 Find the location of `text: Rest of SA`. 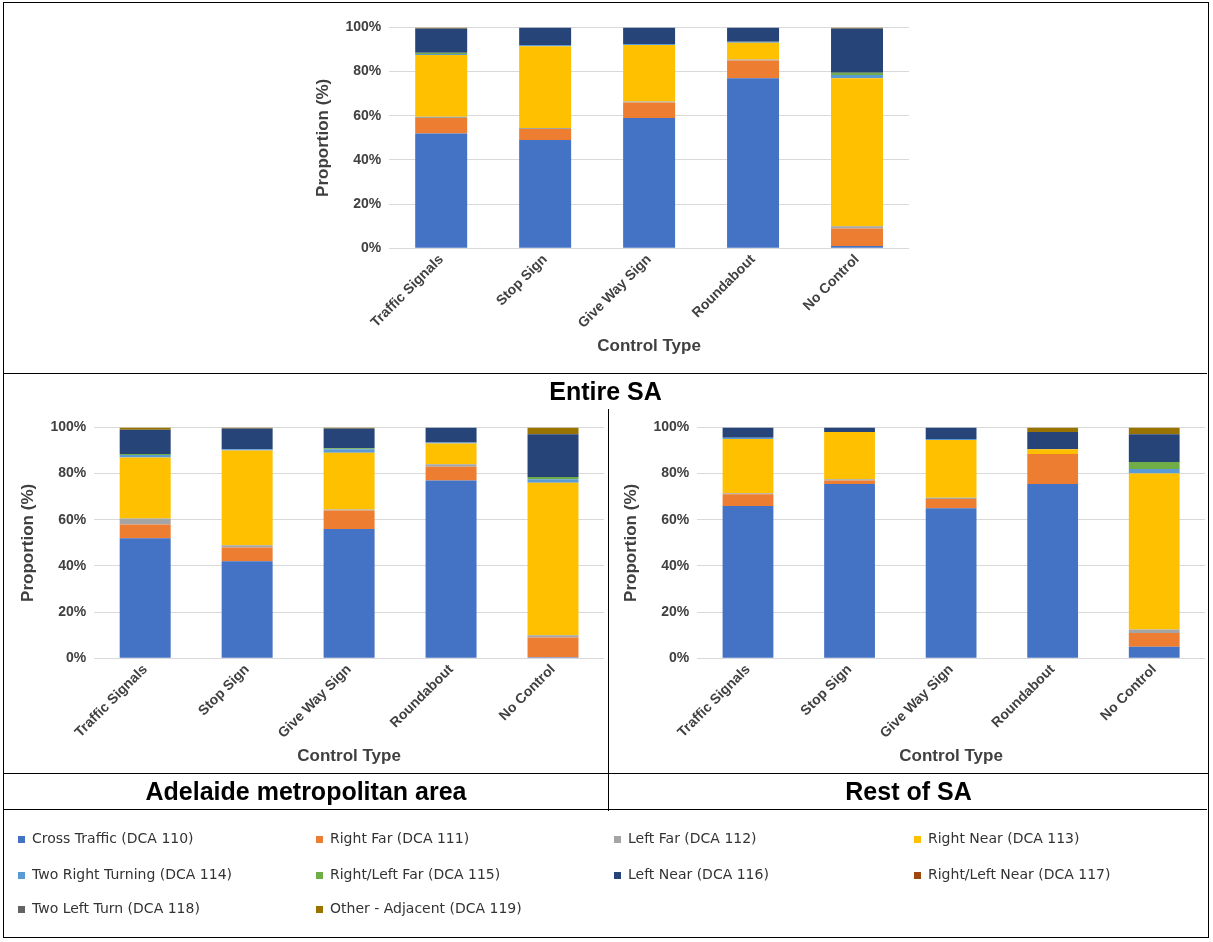

text: Rest of SA is located at coordinates (908, 791).